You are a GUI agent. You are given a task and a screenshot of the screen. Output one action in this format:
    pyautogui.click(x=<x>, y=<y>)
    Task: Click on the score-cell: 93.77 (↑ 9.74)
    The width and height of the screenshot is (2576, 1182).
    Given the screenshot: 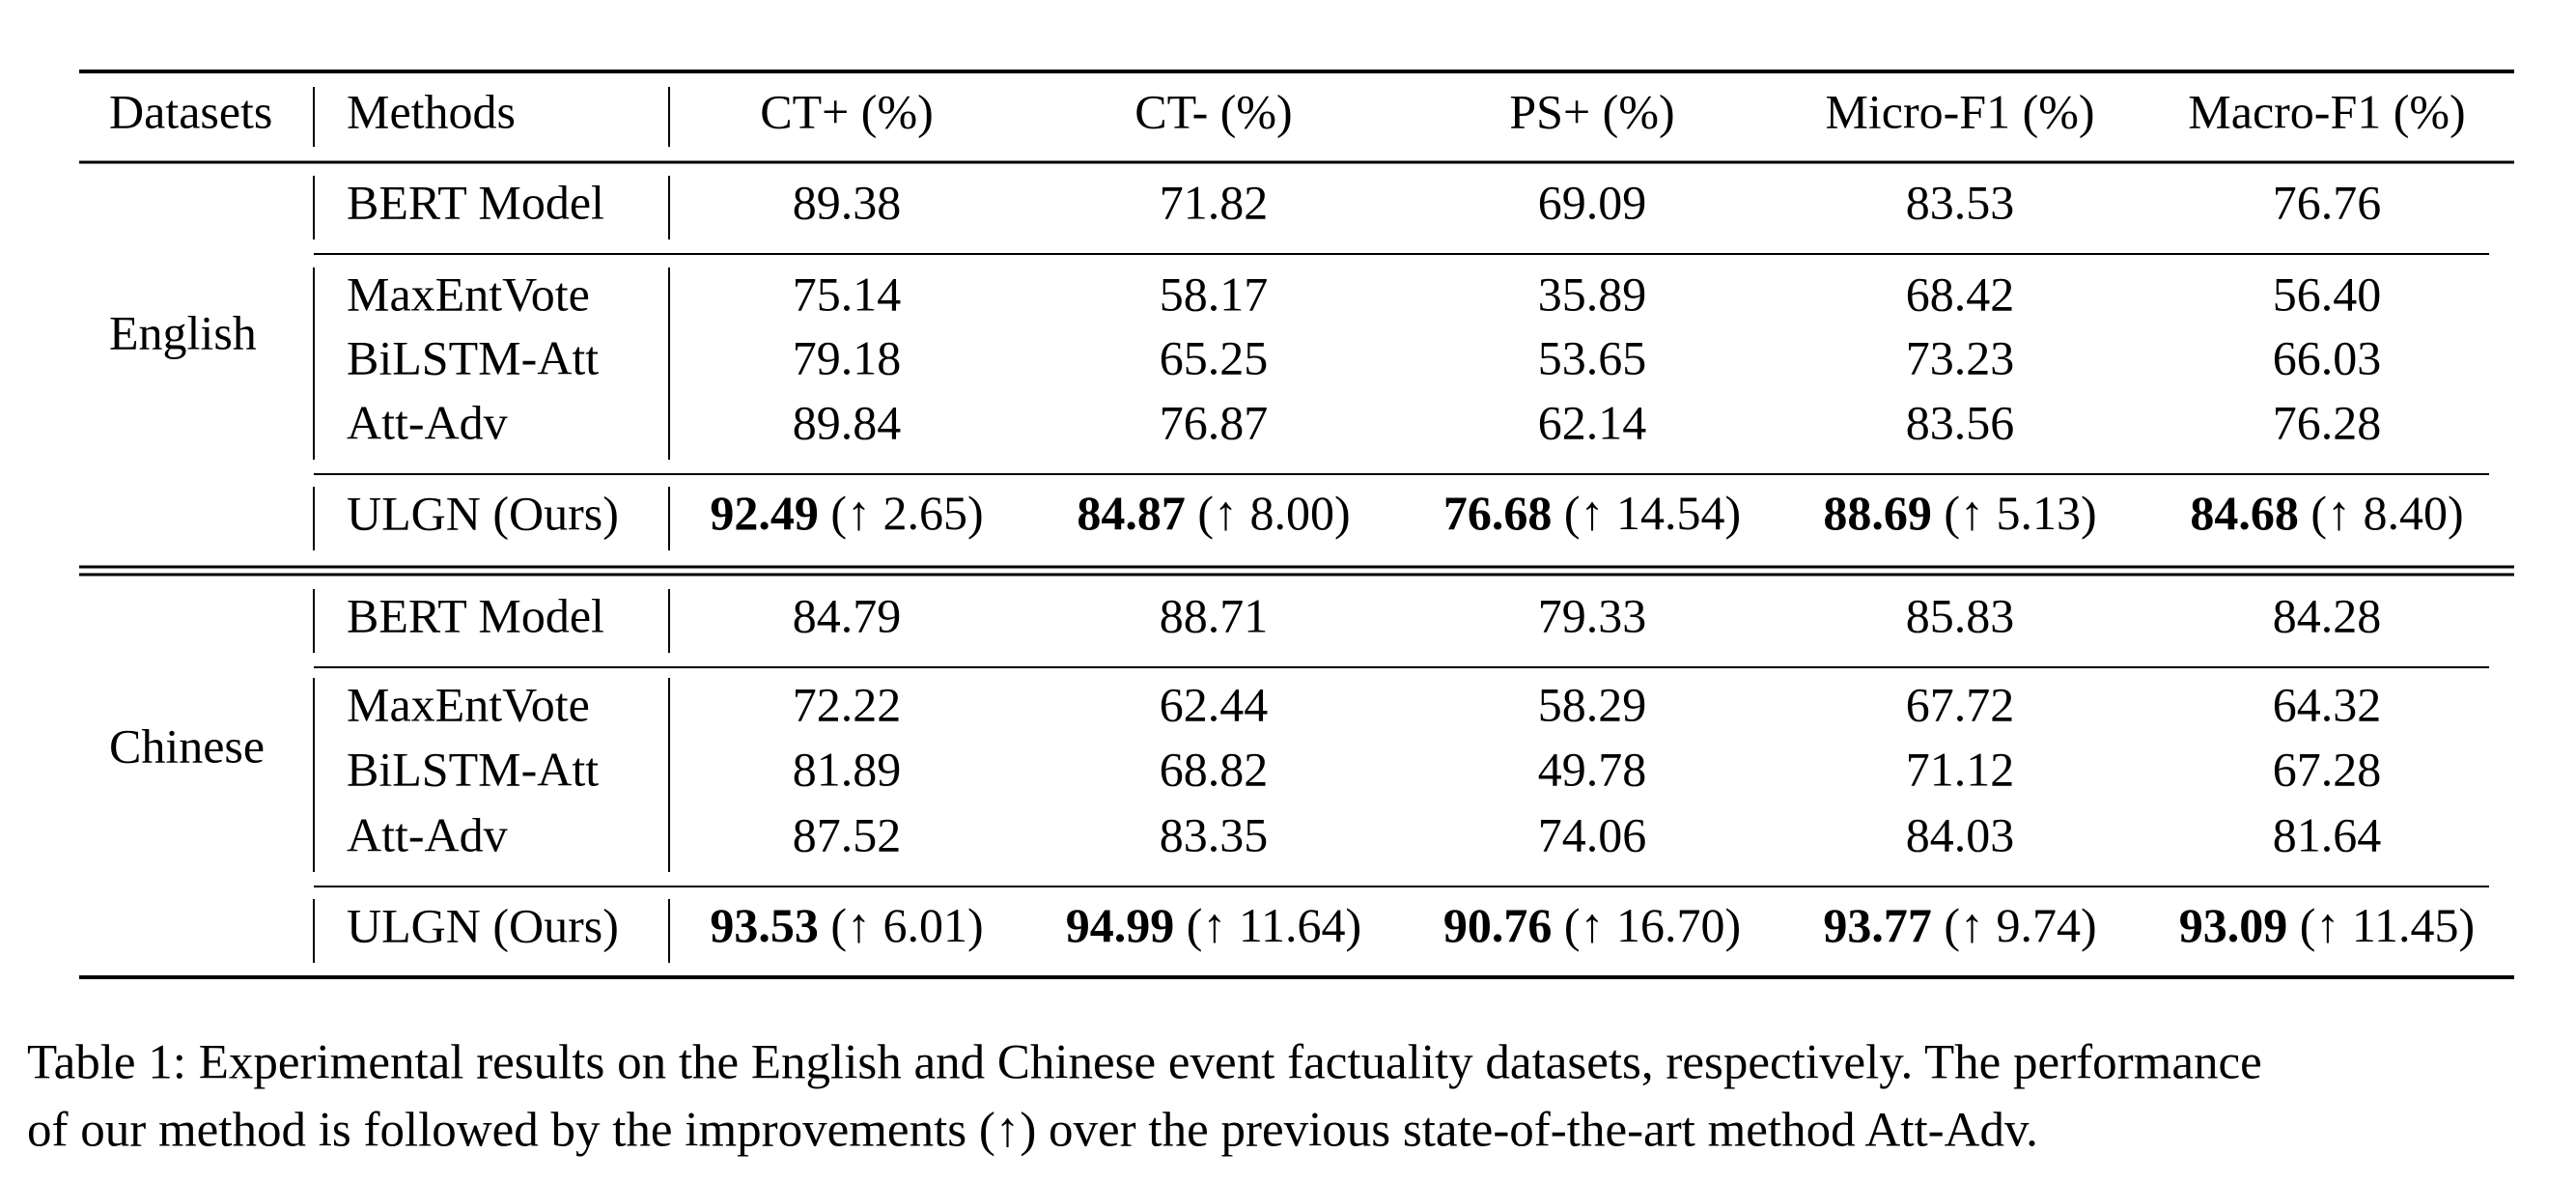 What is the action you would take?
    pyautogui.click(x=1960, y=925)
    